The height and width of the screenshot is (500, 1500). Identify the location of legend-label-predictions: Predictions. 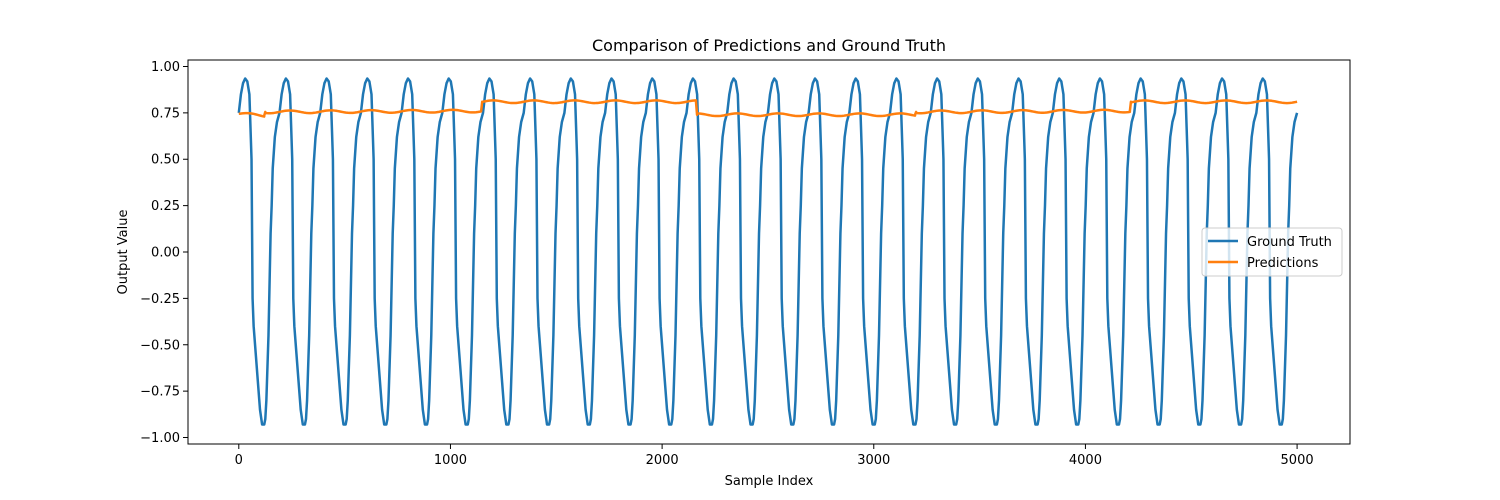
(1283, 263).